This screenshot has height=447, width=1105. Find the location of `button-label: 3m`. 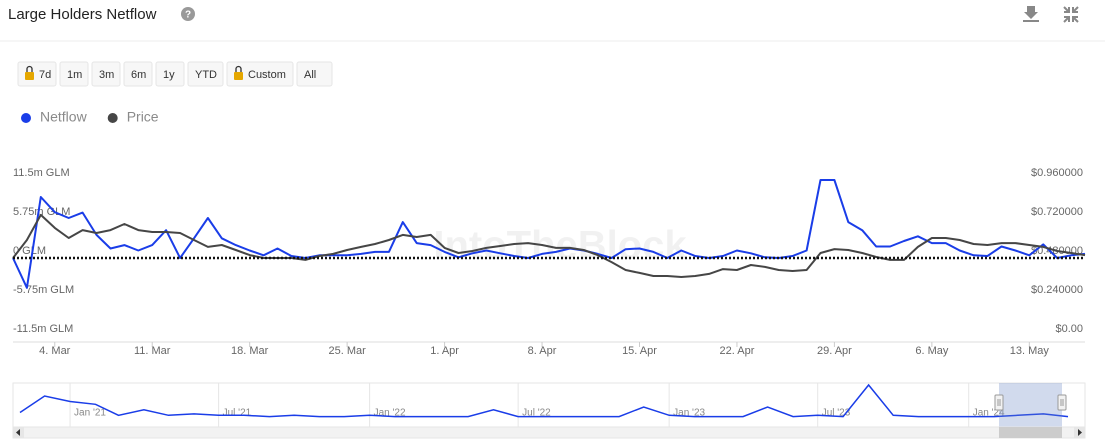

button-label: 3m is located at coordinates (106, 75).